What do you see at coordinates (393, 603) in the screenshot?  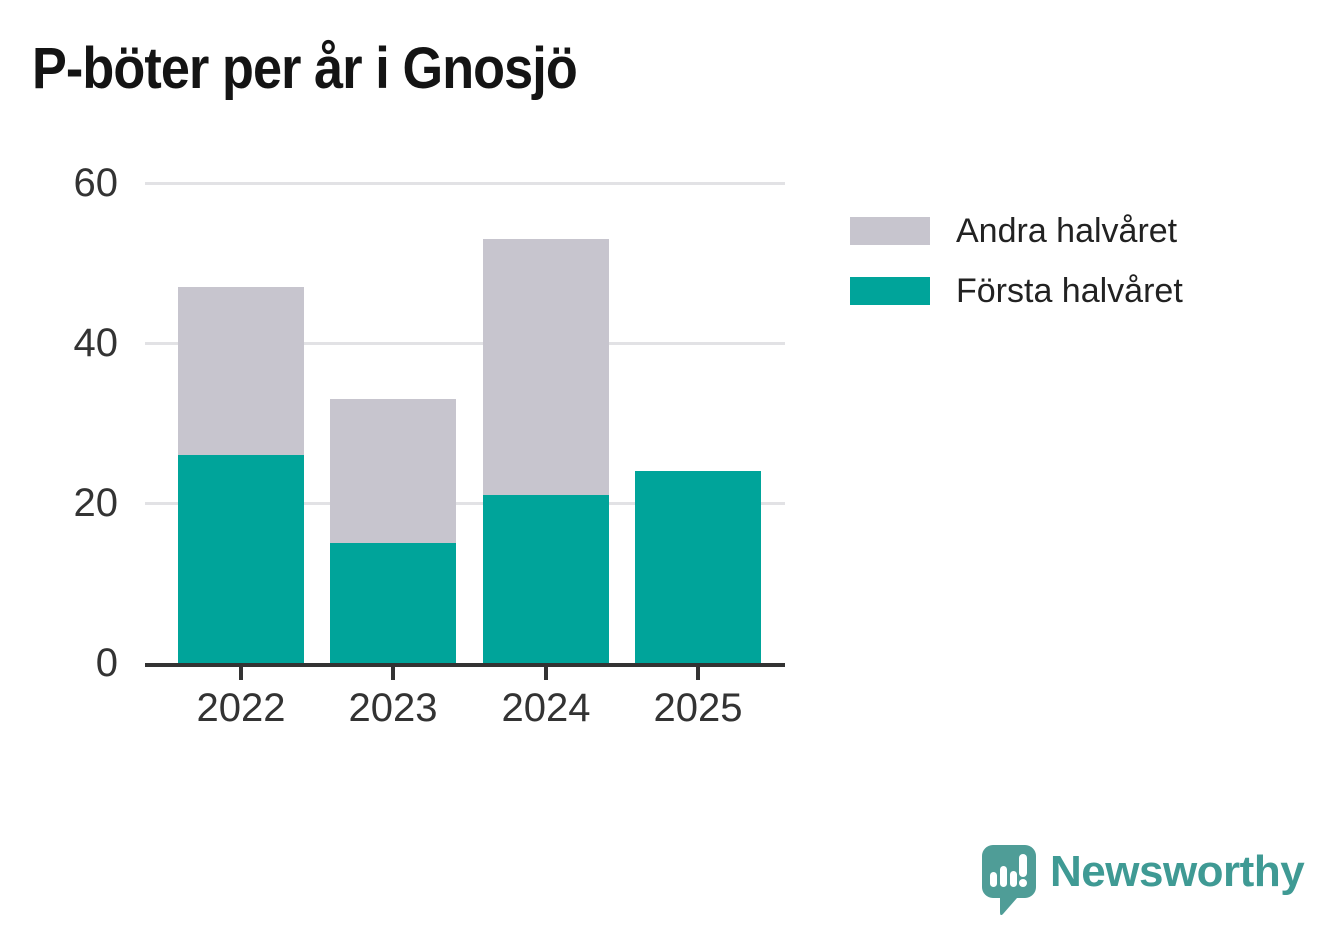 I see `bar-2023-f-rsta-halv-ret` at bounding box center [393, 603].